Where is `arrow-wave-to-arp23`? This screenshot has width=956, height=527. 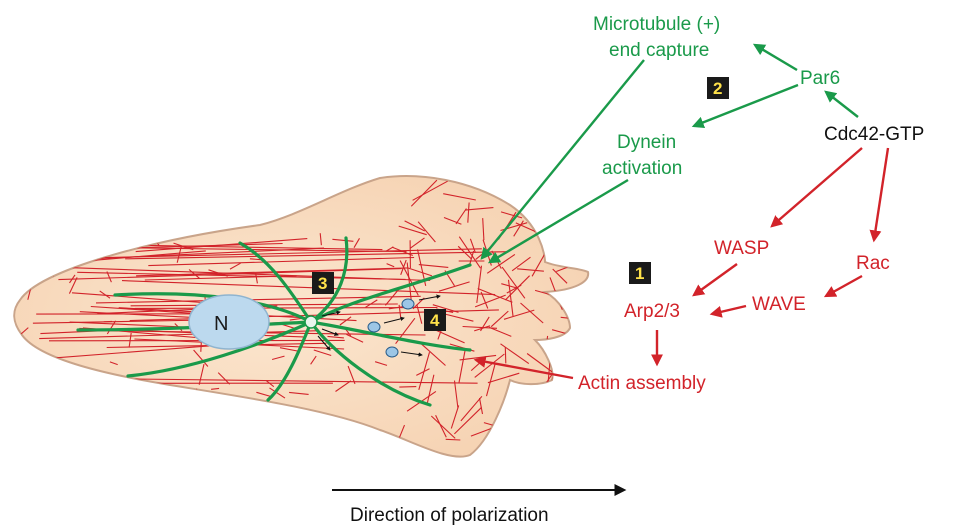 arrow-wave-to-arp23 is located at coordinates (728, 311).